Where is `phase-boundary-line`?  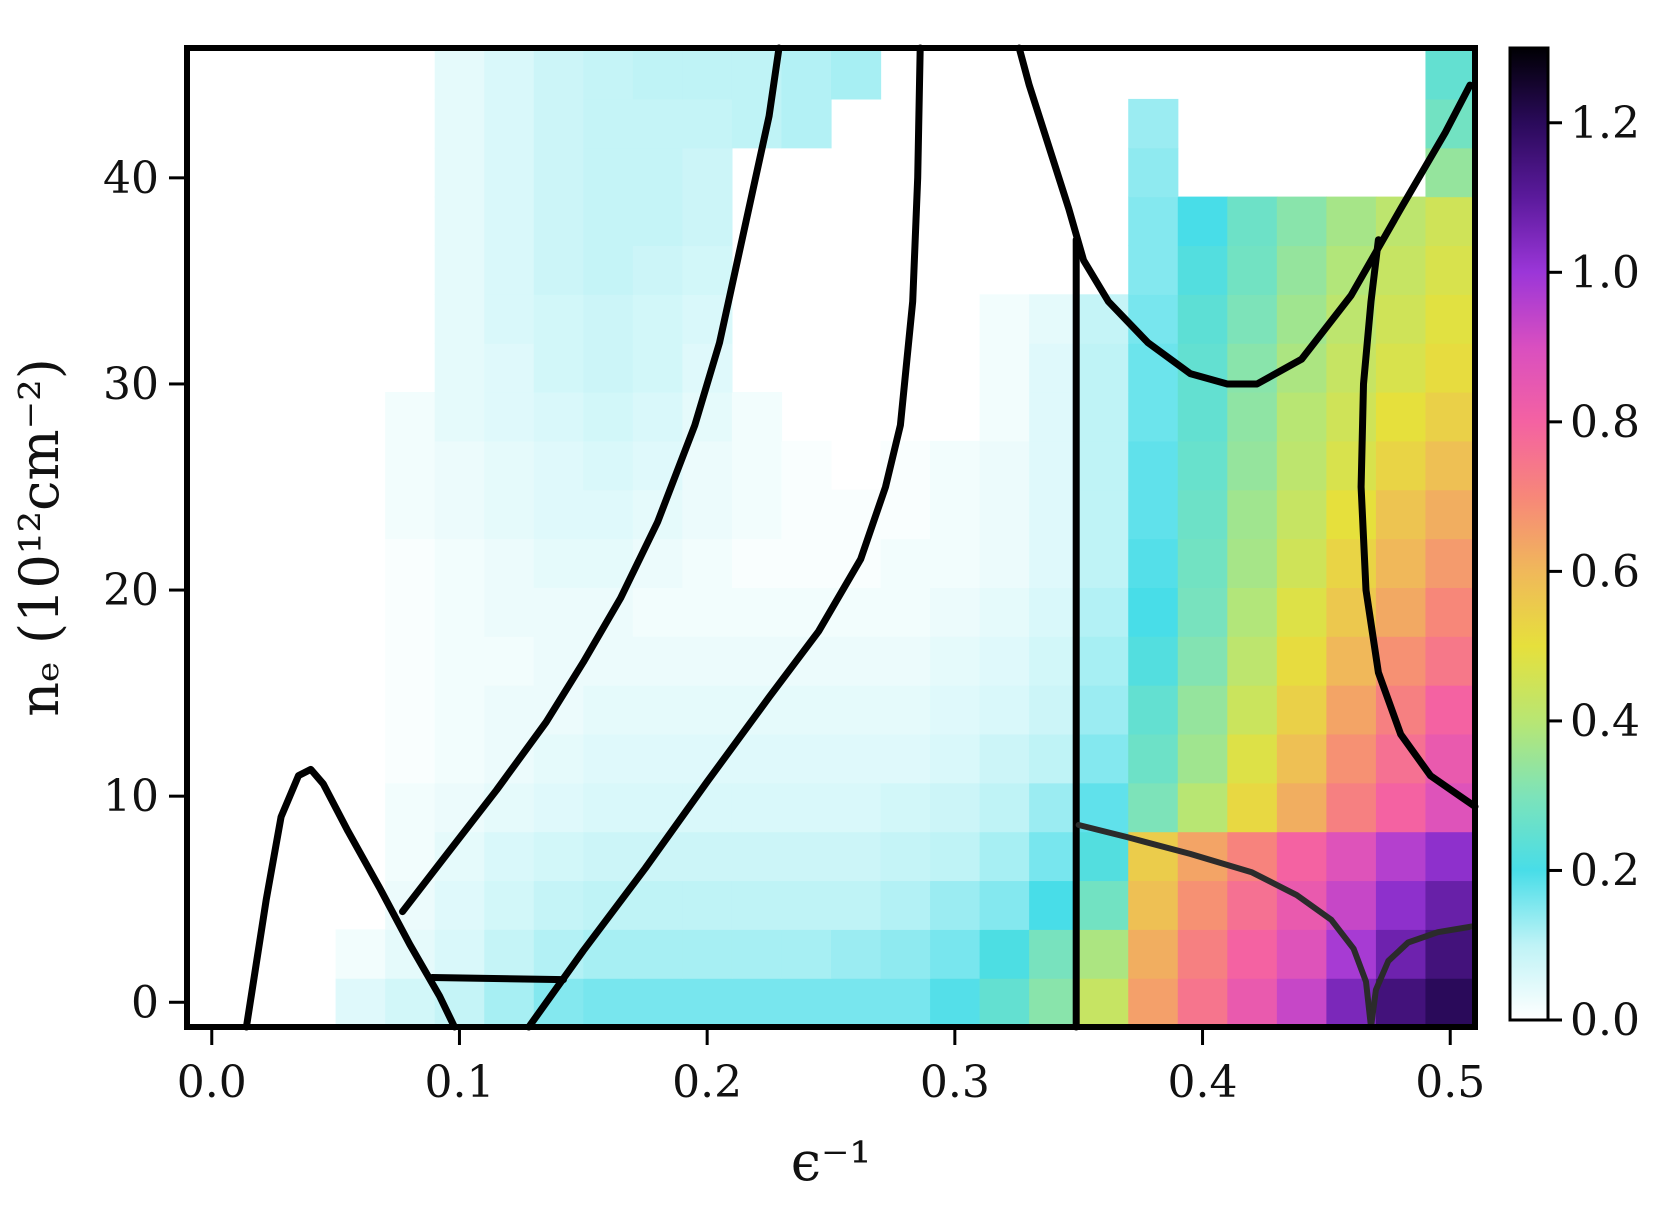
phase-boundary-line is located at coordinates (1418, 523).